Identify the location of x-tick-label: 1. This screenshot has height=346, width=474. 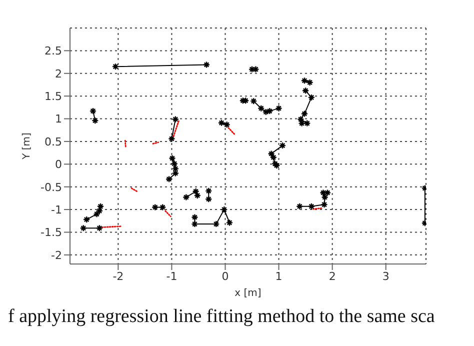
(278, 276).